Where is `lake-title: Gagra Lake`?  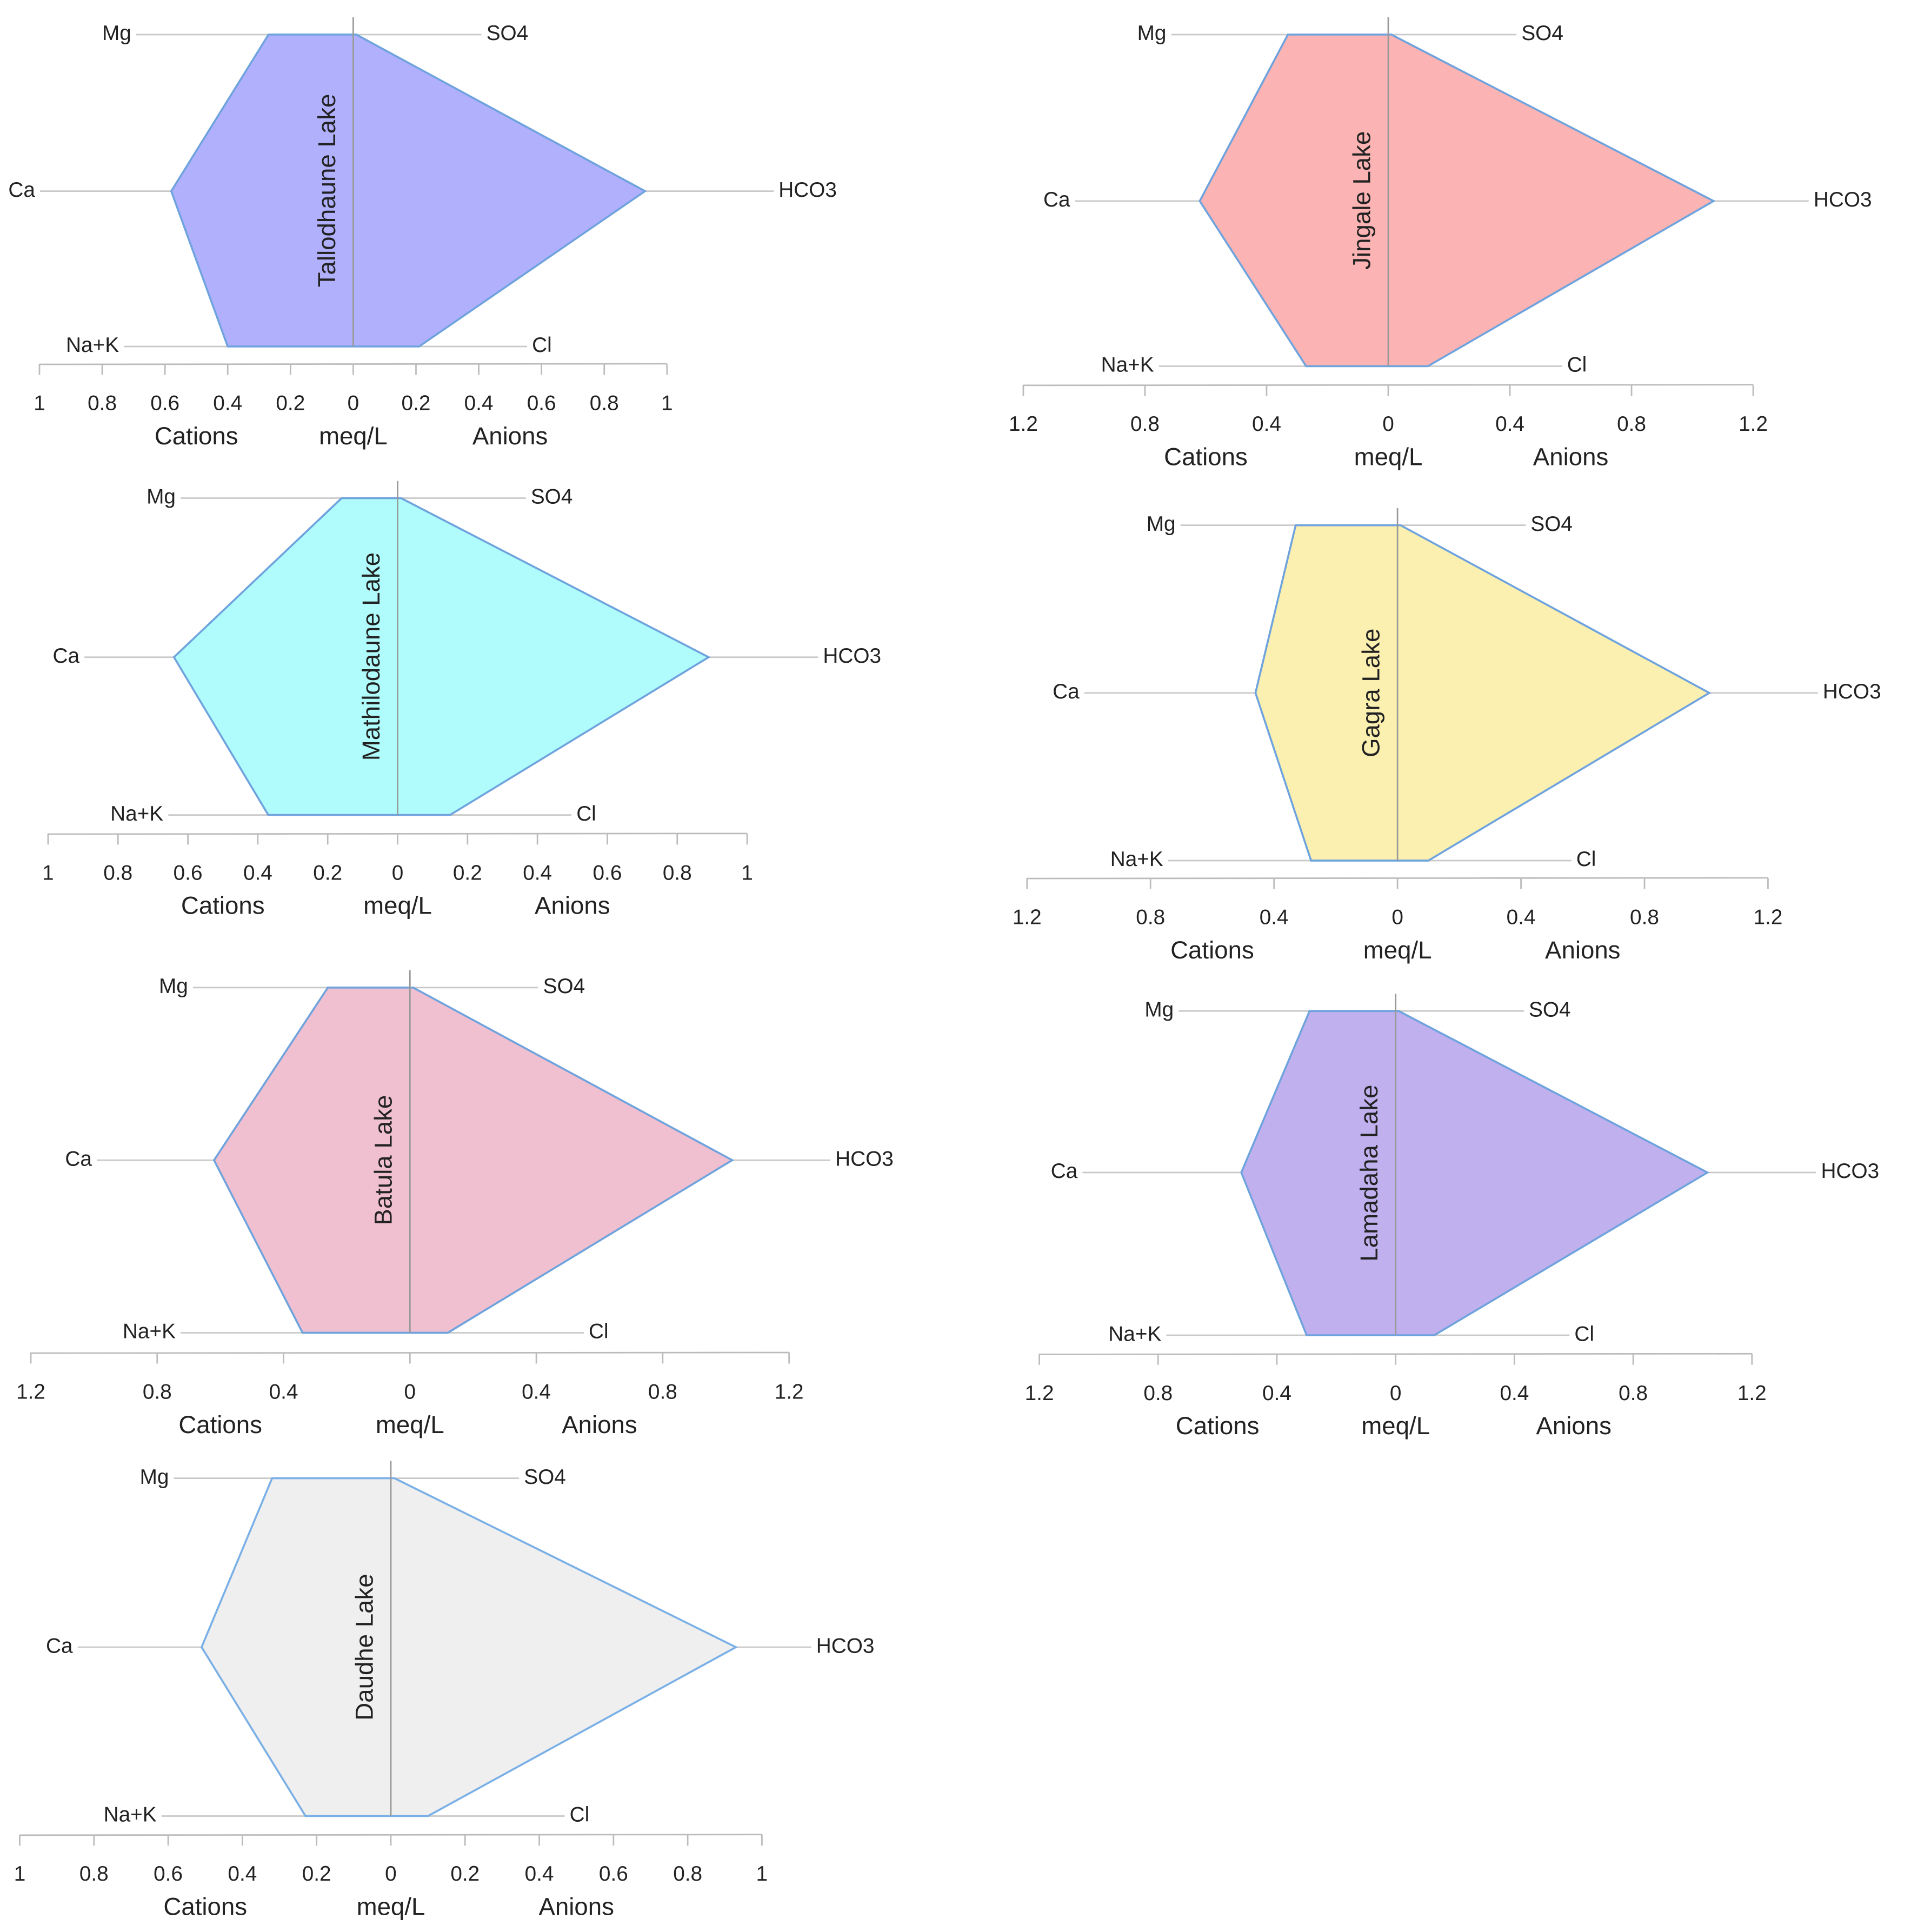
lake-title: Gagra Lake is located at coordinates (1371, 693).